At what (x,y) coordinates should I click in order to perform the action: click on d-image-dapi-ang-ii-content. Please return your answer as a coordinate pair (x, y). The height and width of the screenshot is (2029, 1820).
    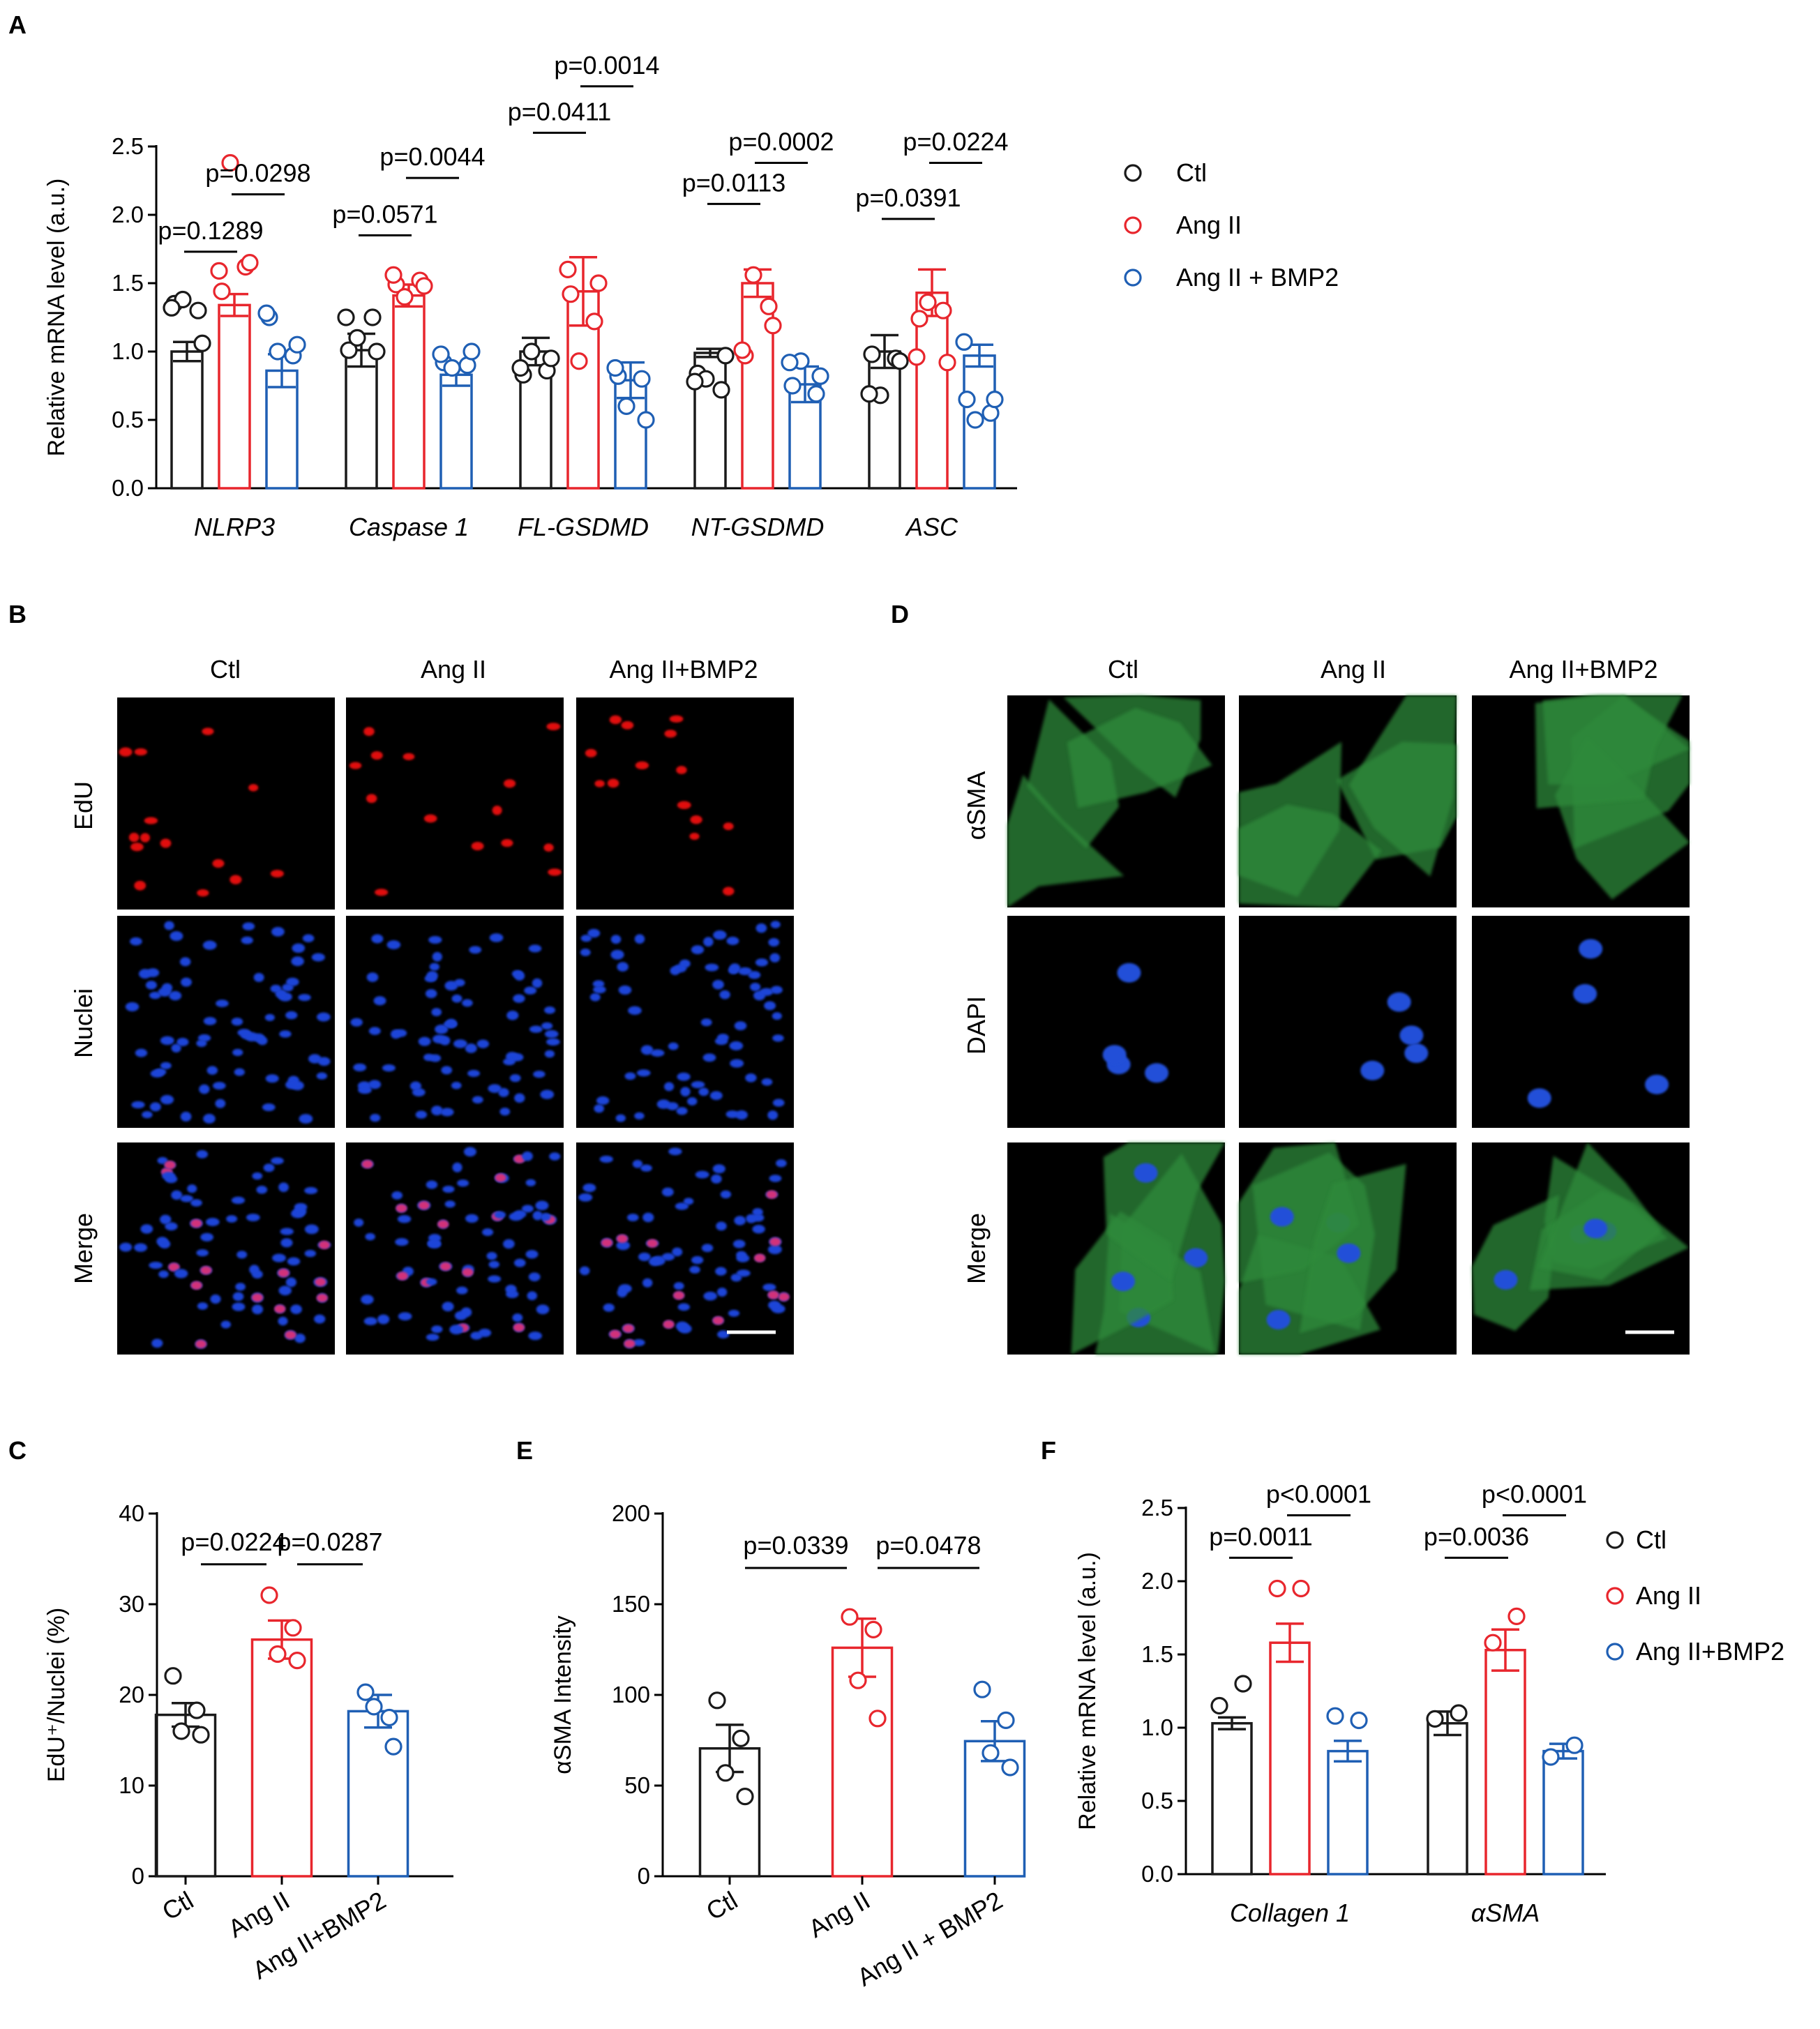
    Looking at the image, I should click on (1394, 1036).